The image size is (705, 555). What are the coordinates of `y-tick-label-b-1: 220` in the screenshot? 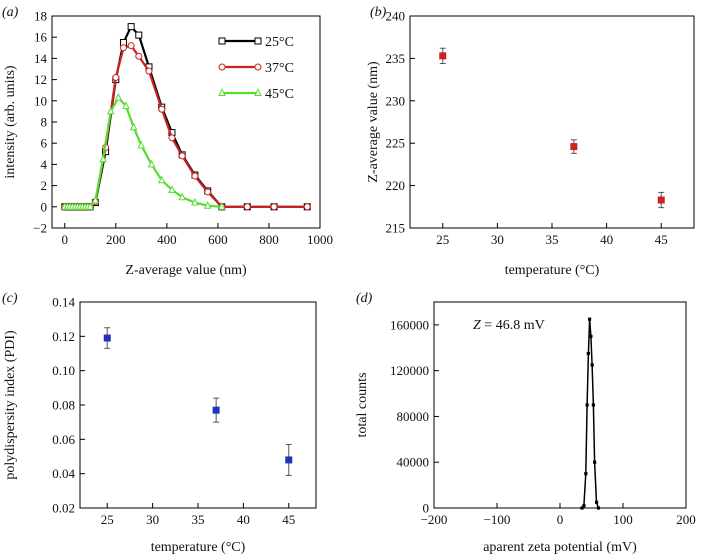 It's located at (396, 185).